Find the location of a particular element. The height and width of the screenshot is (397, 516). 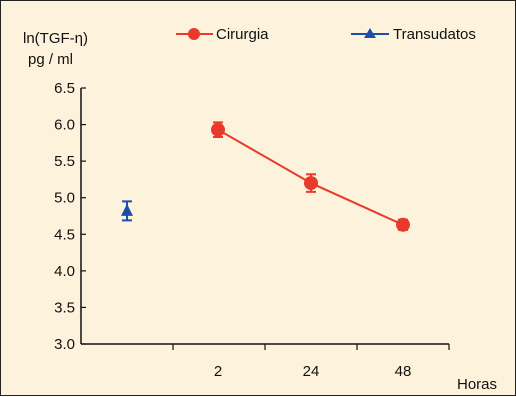

legend-marker-cirurgia is located at coordinates (194, 34).